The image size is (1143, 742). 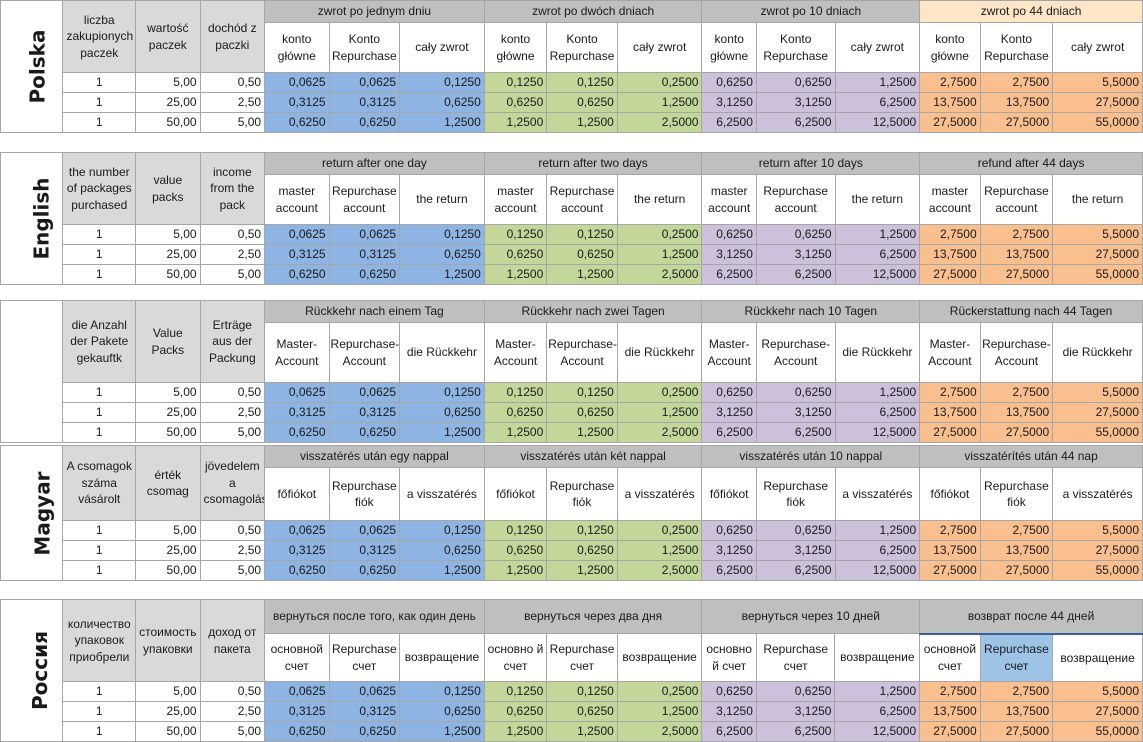 What do you see at coordinates (1031, 456) in the screenshot?
I see `group-header: visszatérítés után 44 nap` at bounding box center [1031, 456].